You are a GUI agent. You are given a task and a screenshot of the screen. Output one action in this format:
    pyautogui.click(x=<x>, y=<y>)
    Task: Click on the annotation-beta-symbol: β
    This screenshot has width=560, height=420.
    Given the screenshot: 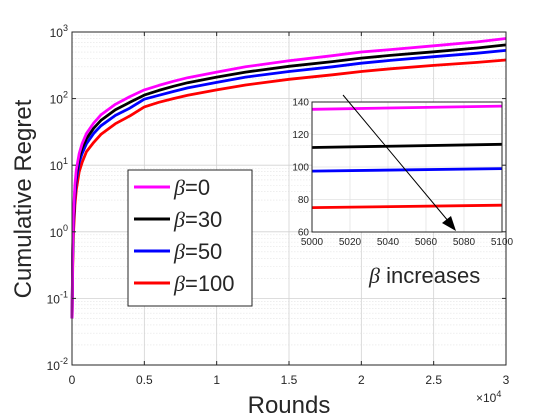 What is the action you would take?
    pyautogui.click(x=374, y=275)
    